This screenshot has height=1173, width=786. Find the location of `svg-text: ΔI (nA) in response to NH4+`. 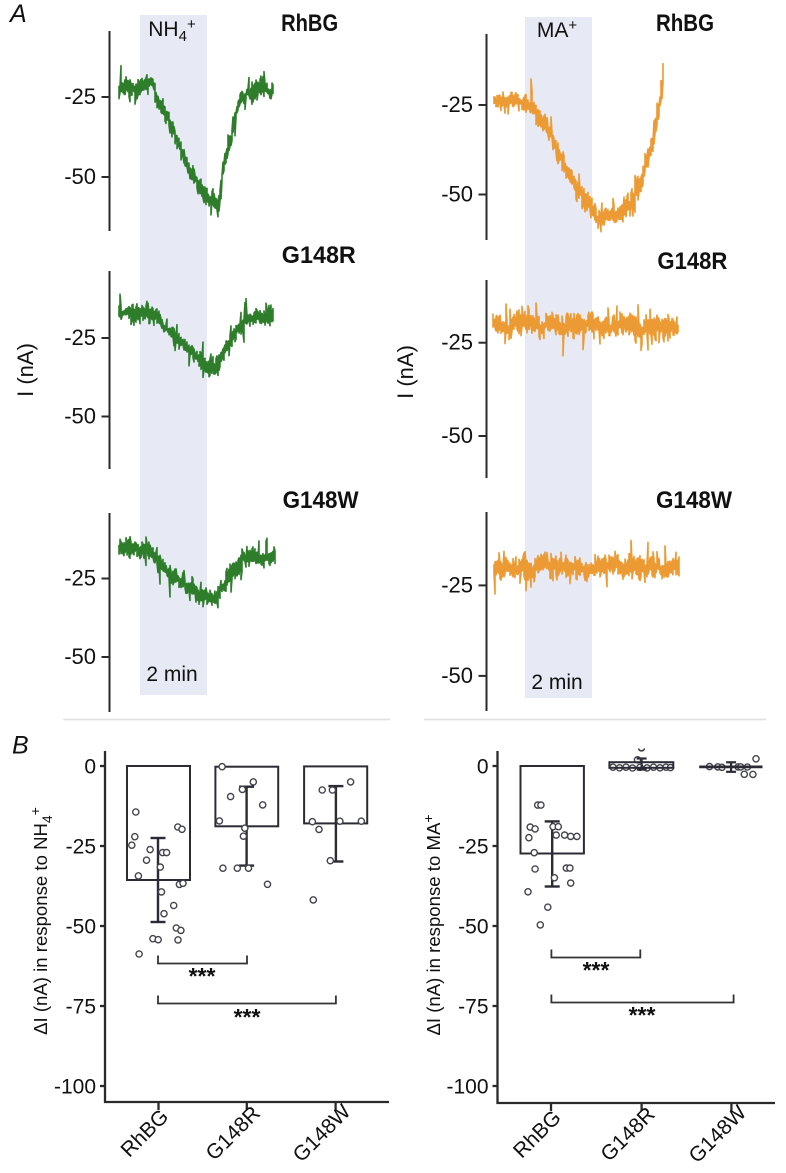

svg-text: ΔI (nA) in response to NH4+ is located at coordinates (41, 921).